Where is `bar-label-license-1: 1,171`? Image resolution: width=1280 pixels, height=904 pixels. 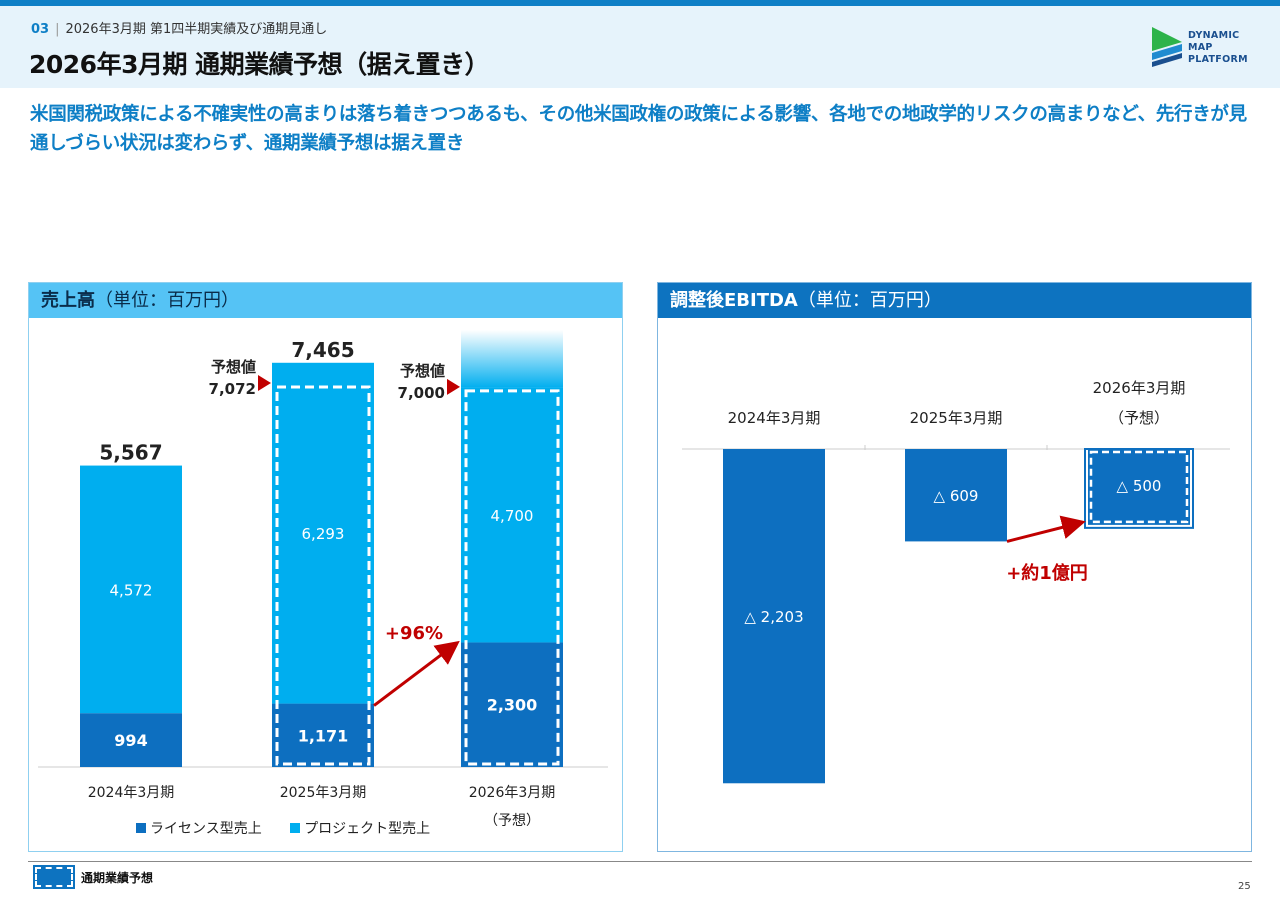
bar-label-license-1: 1,171 is located at coordinates (323, 735).